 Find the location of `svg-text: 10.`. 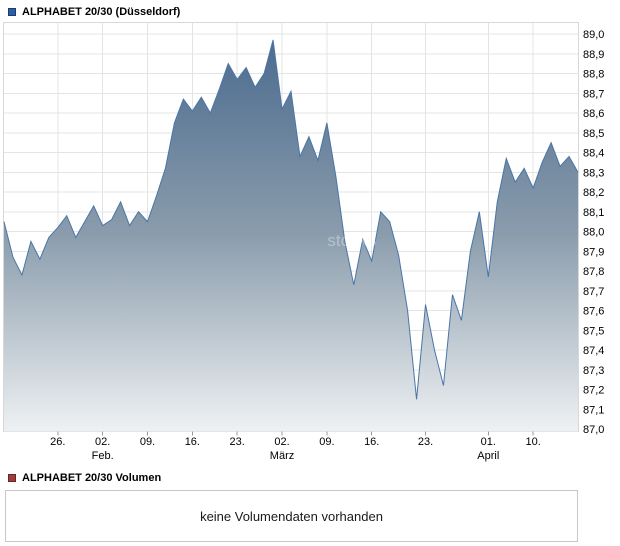

svg-text: 10. is located at coordinates (533, 442).